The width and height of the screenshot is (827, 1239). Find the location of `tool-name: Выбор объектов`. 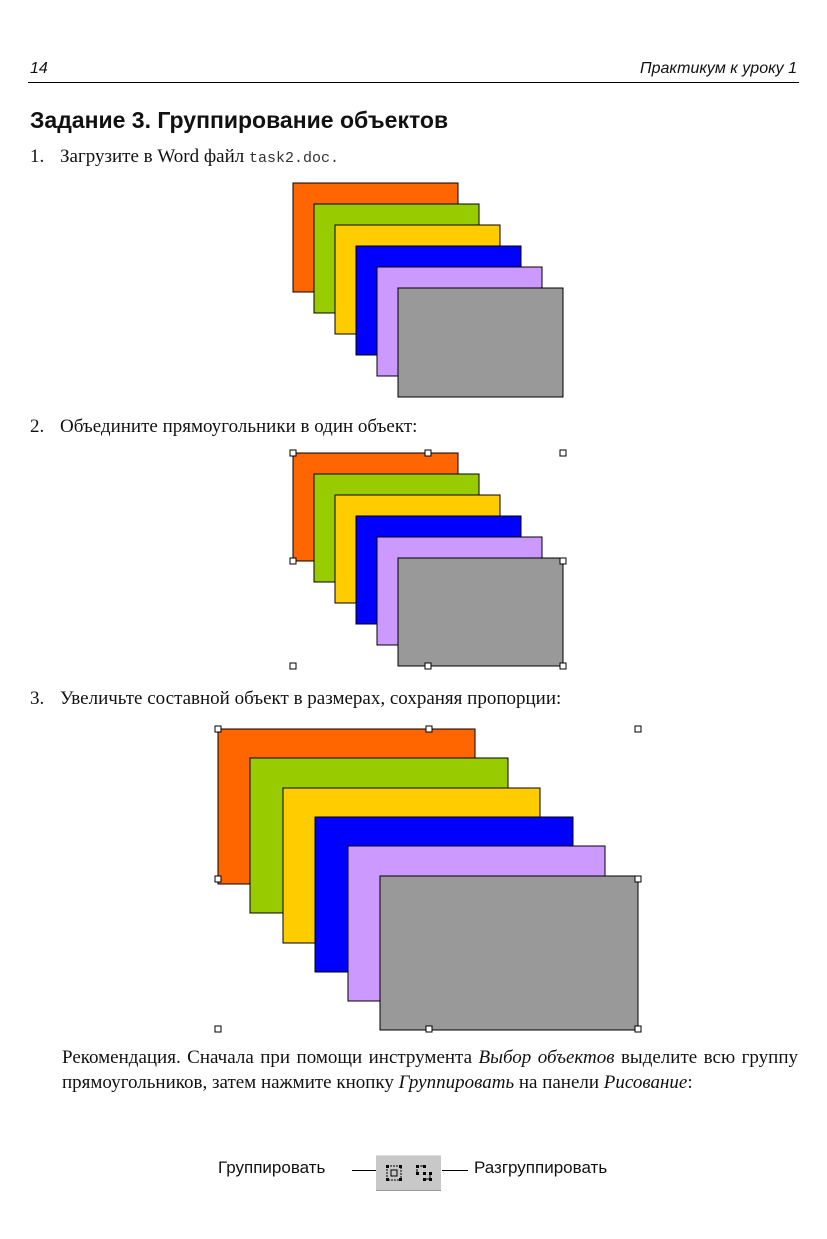

tool-name: Выбор объектов is located at coordinates (546, 1057).